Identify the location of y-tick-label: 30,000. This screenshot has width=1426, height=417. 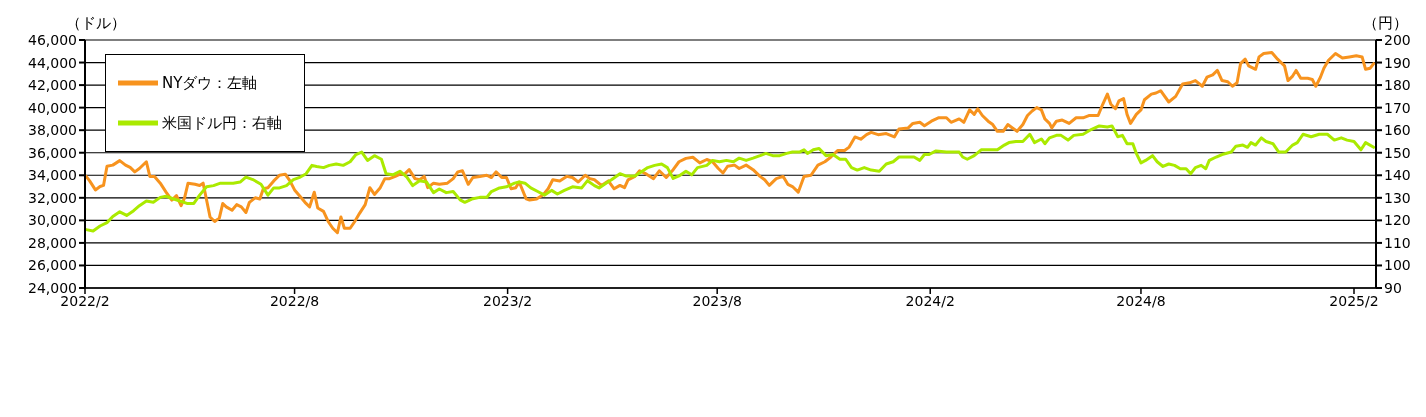
(52, 220).